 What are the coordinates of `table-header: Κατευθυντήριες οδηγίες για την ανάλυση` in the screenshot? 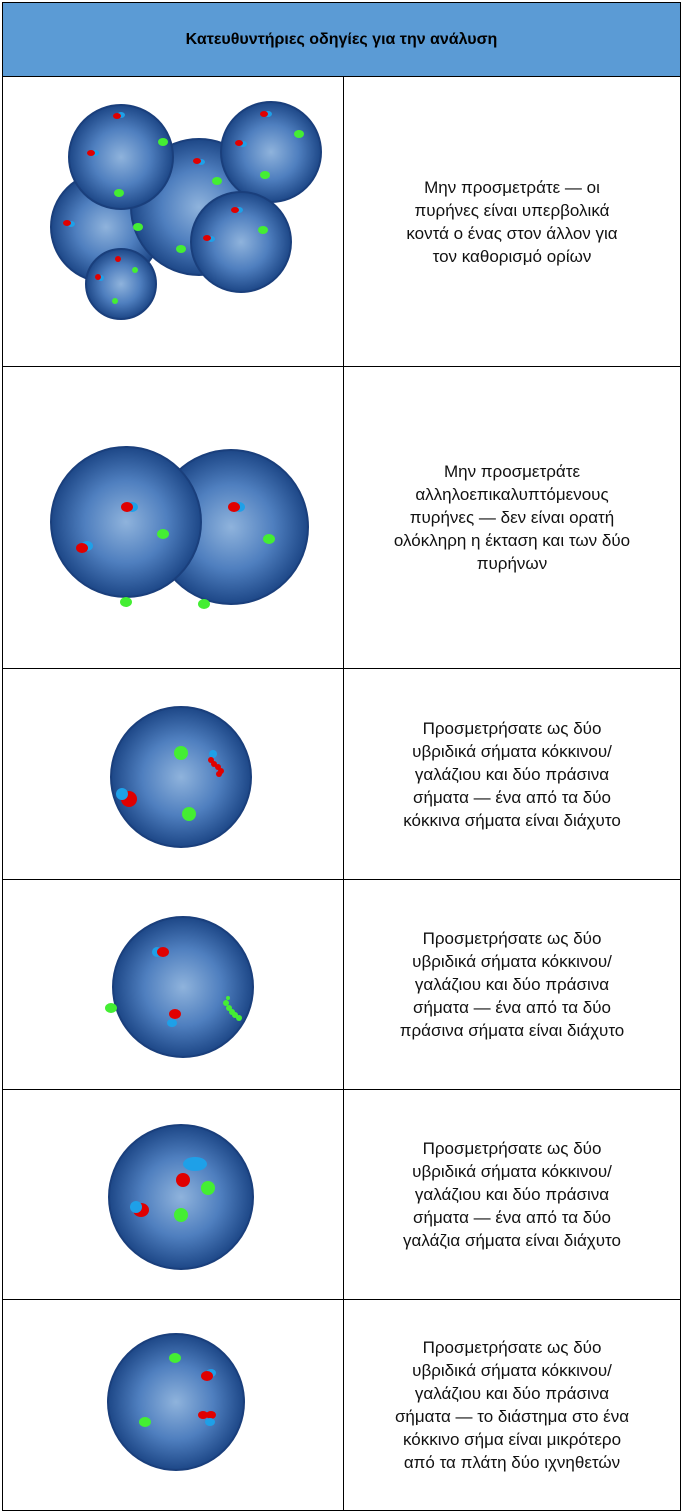 It's located at (341, 40).